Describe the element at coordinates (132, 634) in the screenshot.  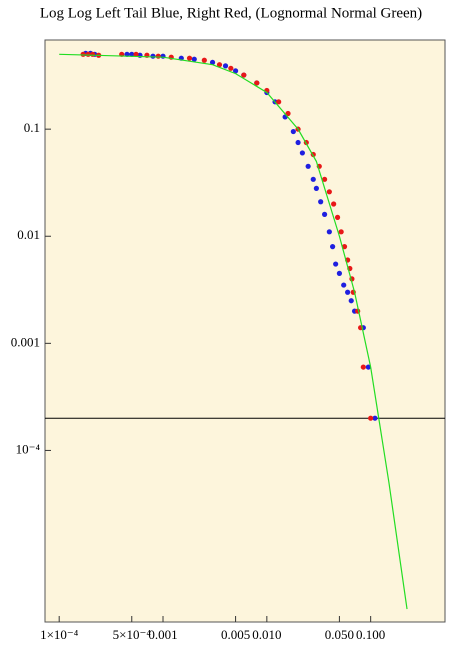
I see `x-tick-label: 5×10⁻⁴` at that location.